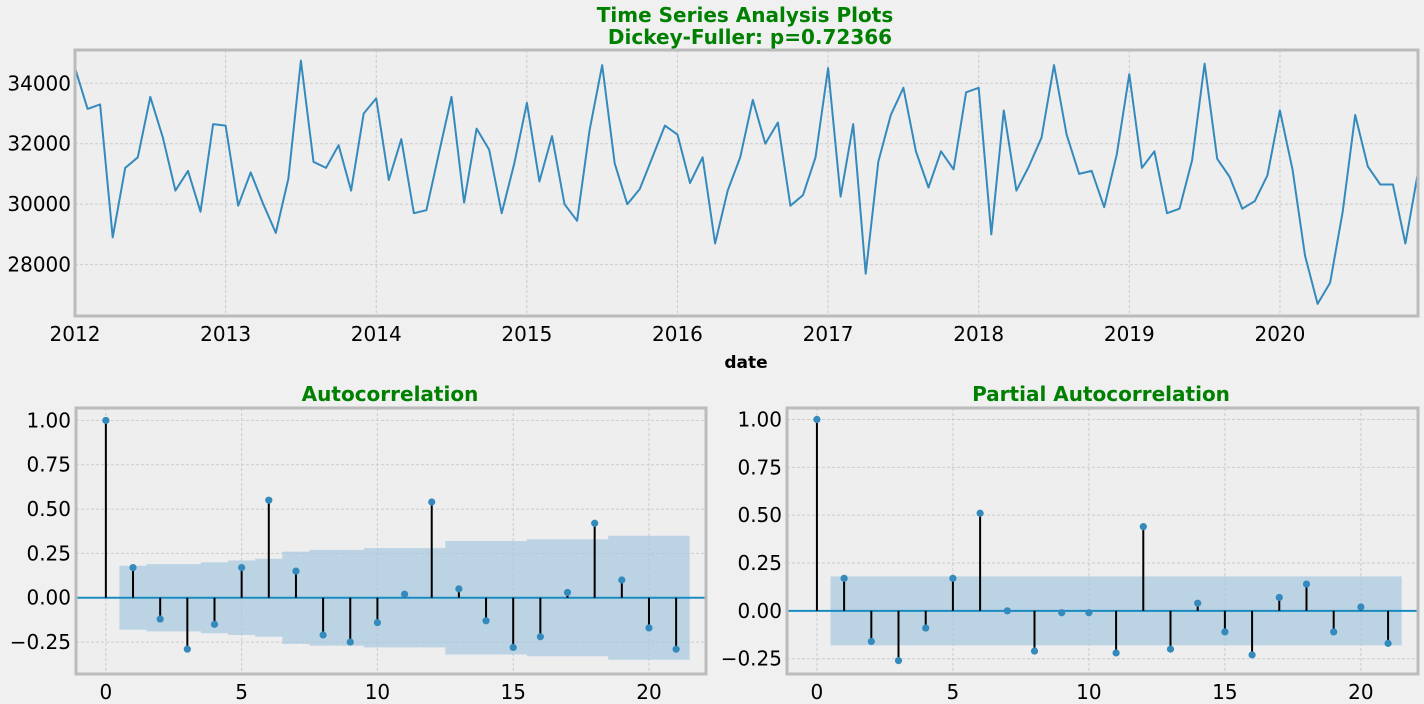  Describe the element at coordinates (1101, 394) in the screenshot. I see `pacf-title: Partial Autocorrelation` at that location.